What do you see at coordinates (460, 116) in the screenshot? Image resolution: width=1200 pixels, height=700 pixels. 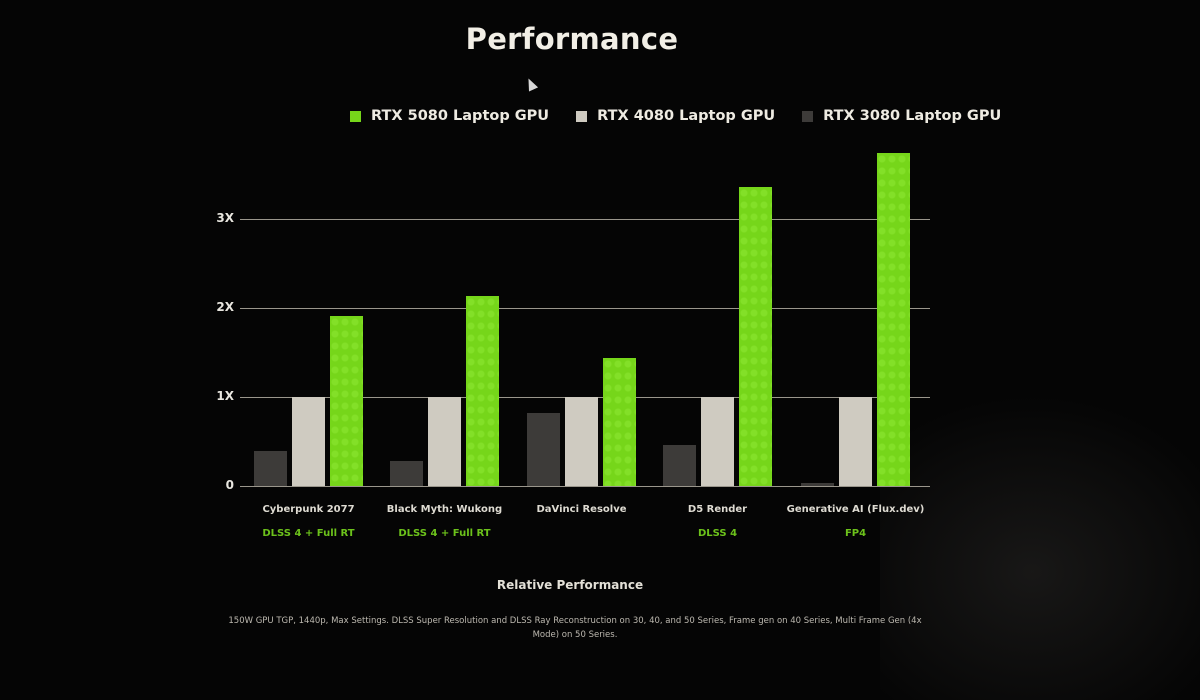 I see `legend-label: RTX 5080 Laptop GPU` at bounding box center [460, 116].